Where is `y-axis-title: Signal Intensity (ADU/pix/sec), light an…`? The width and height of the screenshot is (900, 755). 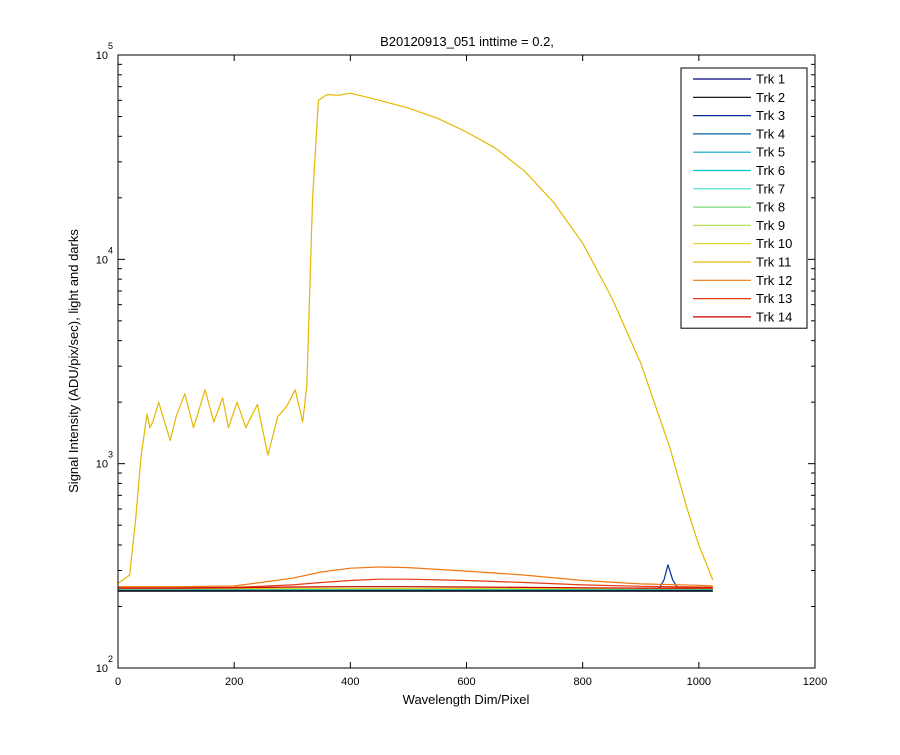 y-axis-title: Signal Intensity (ADU/pix/sec), light an… is located at coordinates (73, 361).